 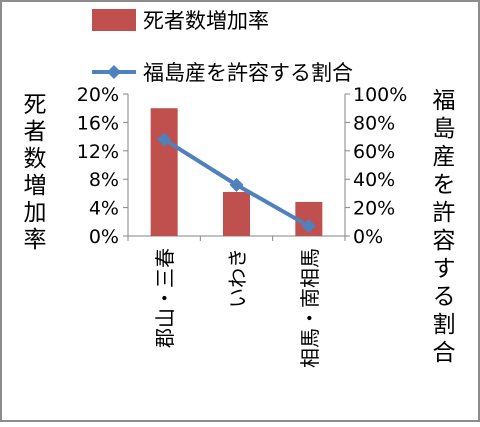 I want to click on y2-axis-title-char: 産, so click(x=444, y=157).